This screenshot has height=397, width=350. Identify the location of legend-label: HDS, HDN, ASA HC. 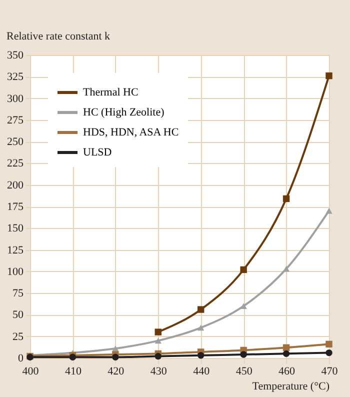
(131, 132).